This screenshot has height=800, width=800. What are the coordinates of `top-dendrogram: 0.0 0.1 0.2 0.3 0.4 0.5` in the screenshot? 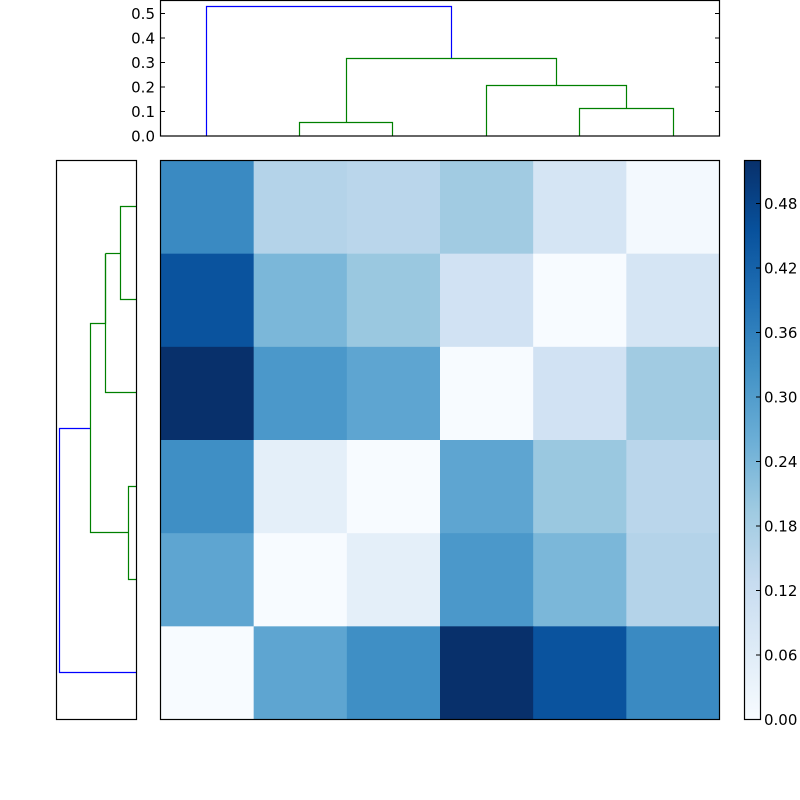 It's located at (426, 73).